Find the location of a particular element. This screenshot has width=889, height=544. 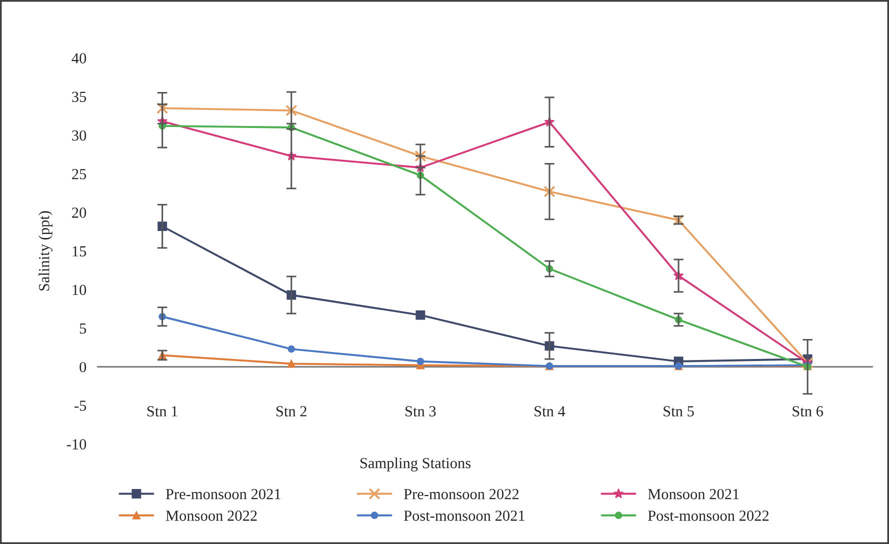

y-tick-label: -5 is located at coordinates (80, 405).